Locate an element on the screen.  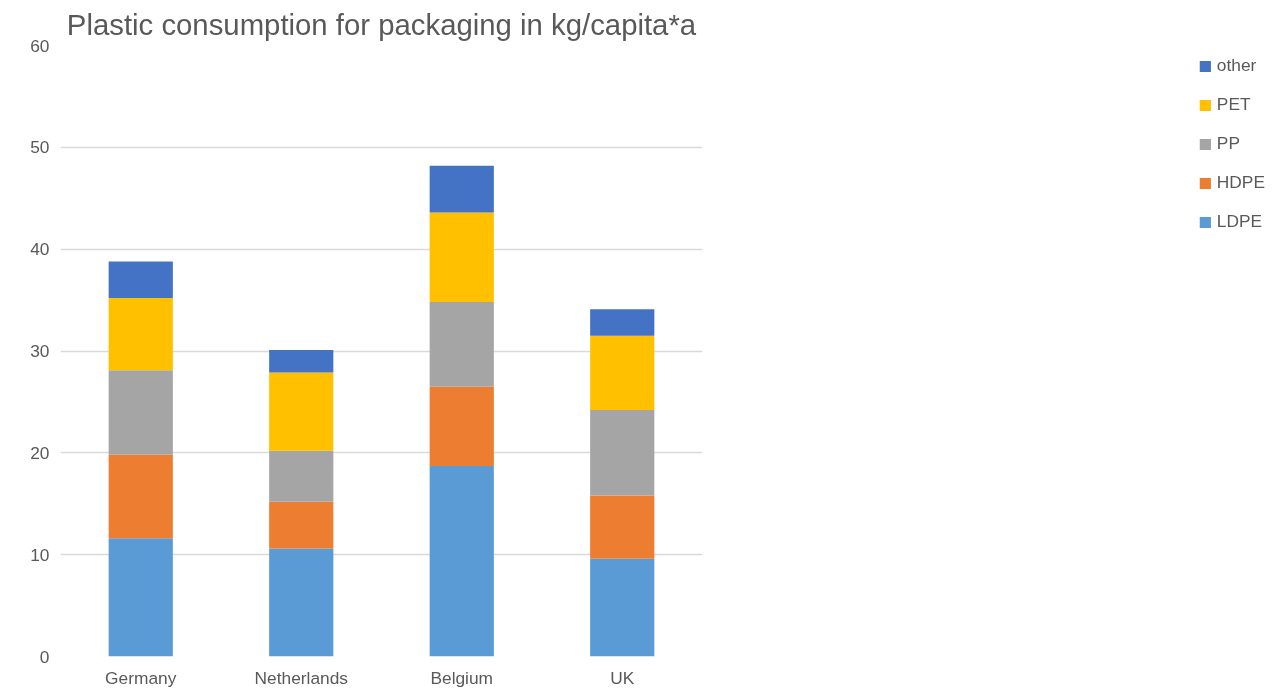
y-tick-label: 60 is located at coordinates (40, 45).